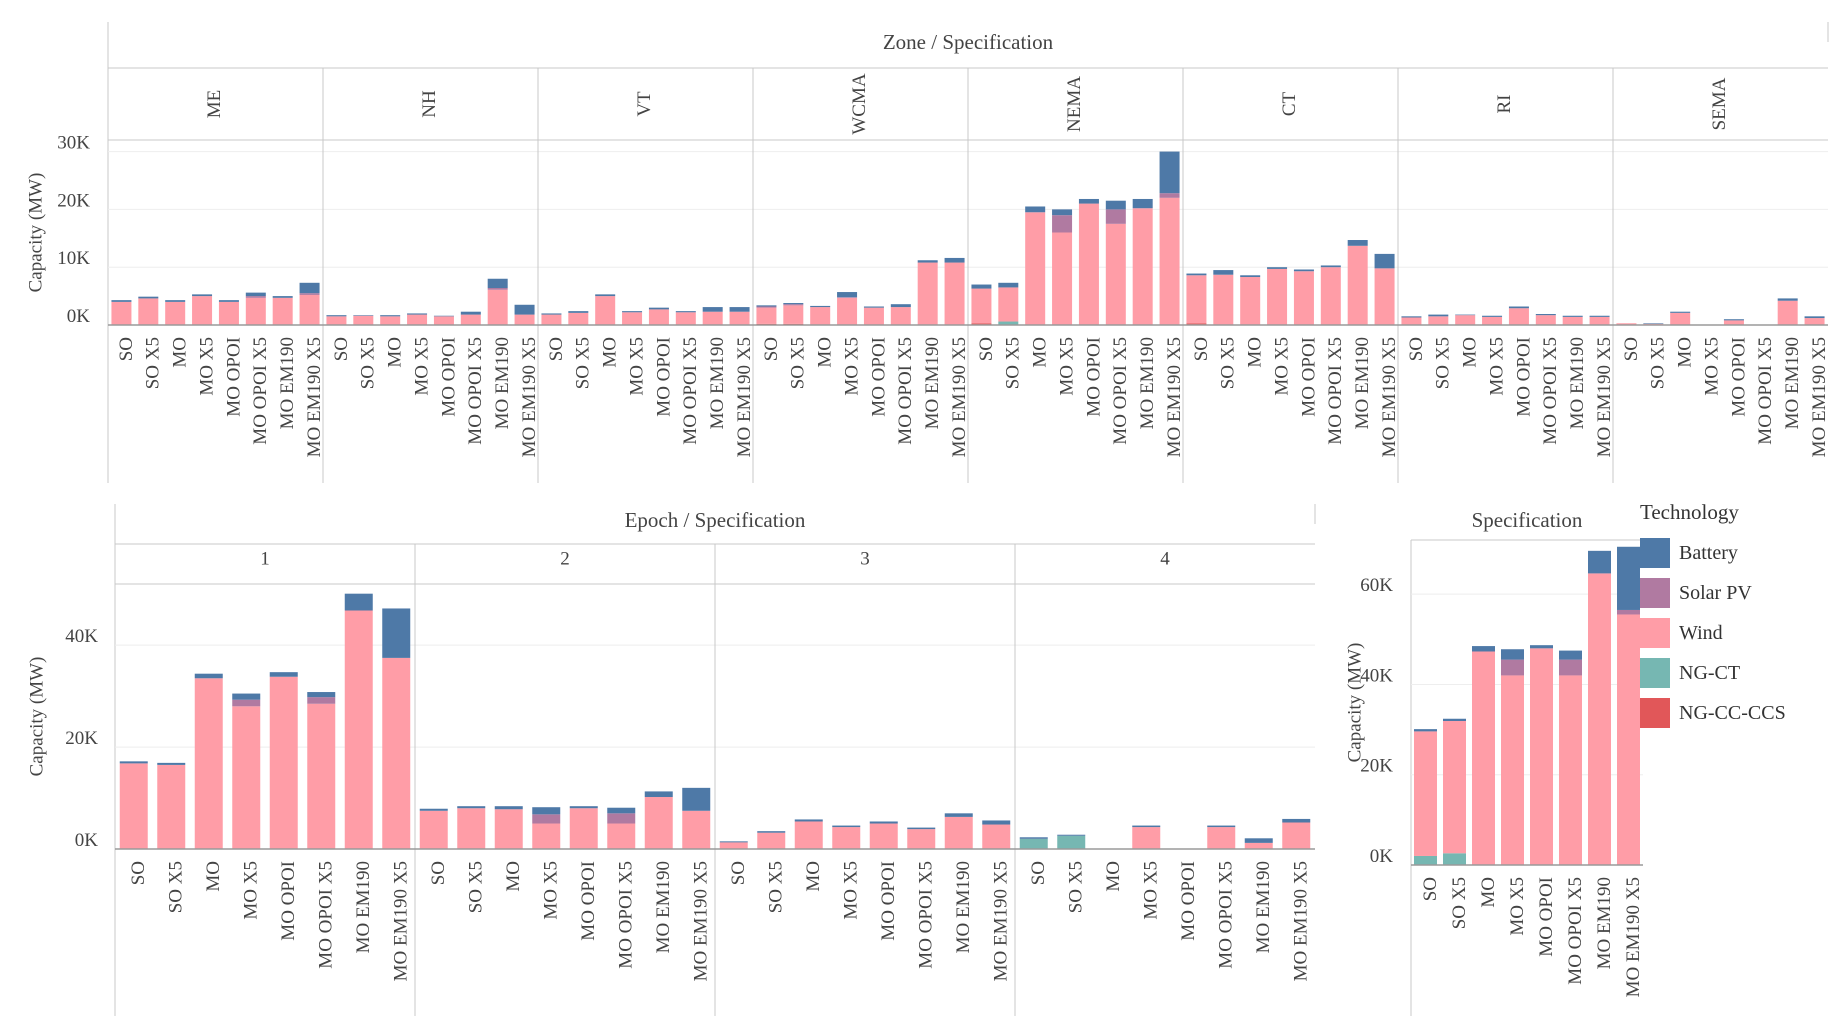 The image size is (1830, 1030). I want to click on chart1-bar-me-mo-em190-x5-solar-pv, so click(309, 294).